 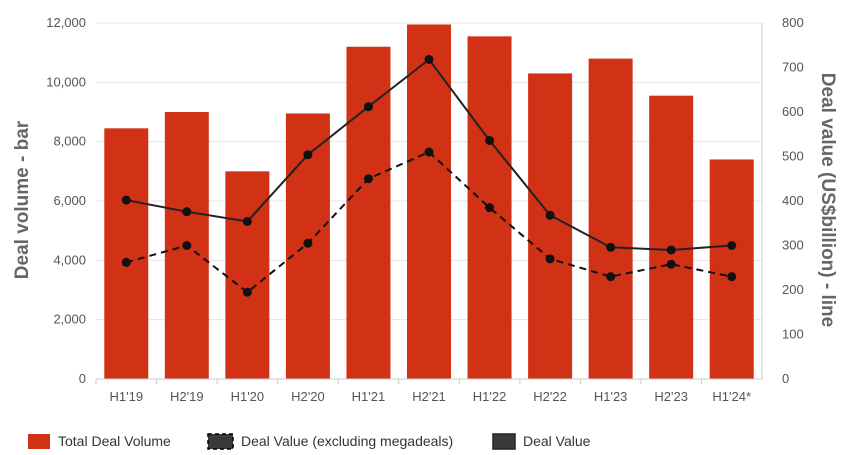 I want to click on legend-item-deal-value-excluding-megadeals: Deal Value (excluding megadeals), so click(x=330, y=441).